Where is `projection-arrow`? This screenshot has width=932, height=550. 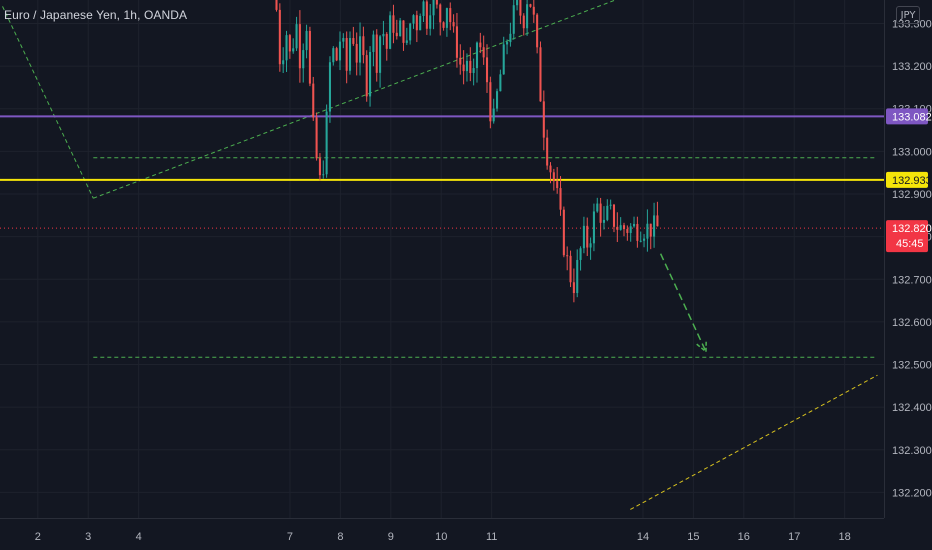 projection-arrow is located at coordinates (683, 303).